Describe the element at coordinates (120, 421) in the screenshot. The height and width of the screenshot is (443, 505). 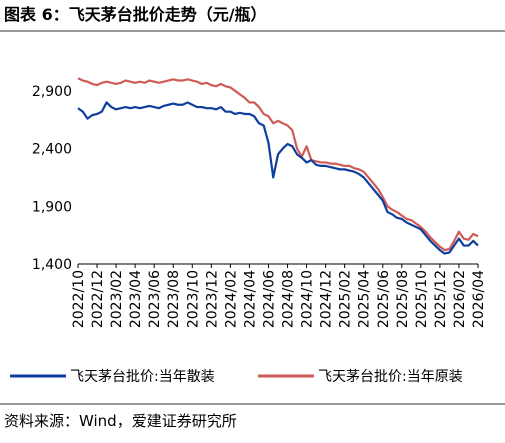
I see `source-note: 资料来源：Wind，爱建证券研究所` at that location.